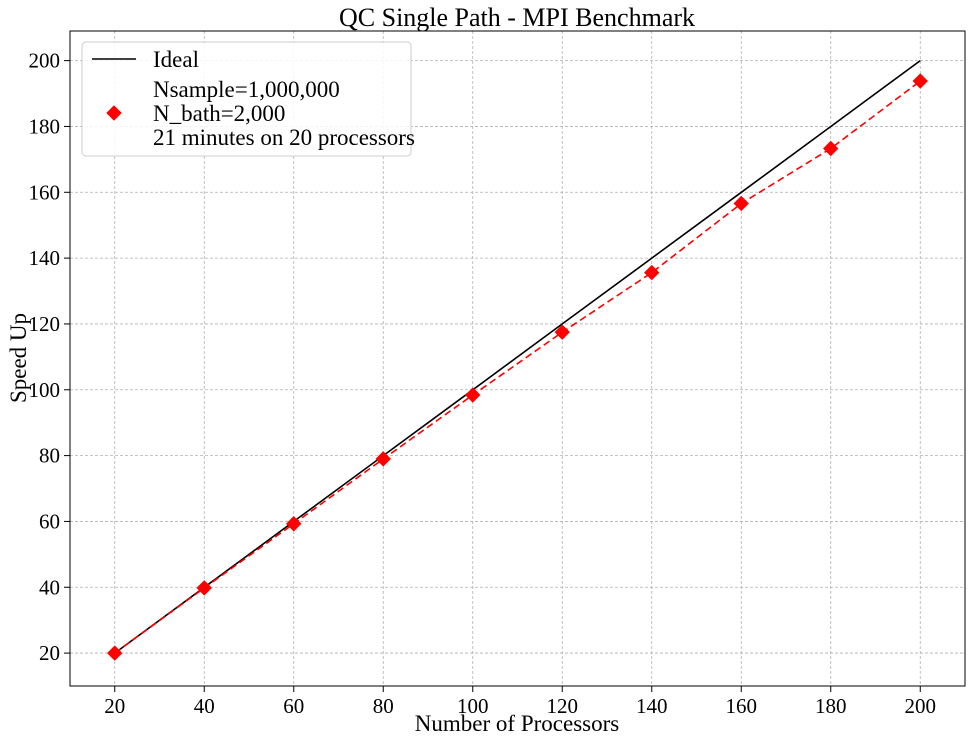 The width and height of the screenshot is (974, 741). I want to click on y-tick-label: 100, so click(45, 390).